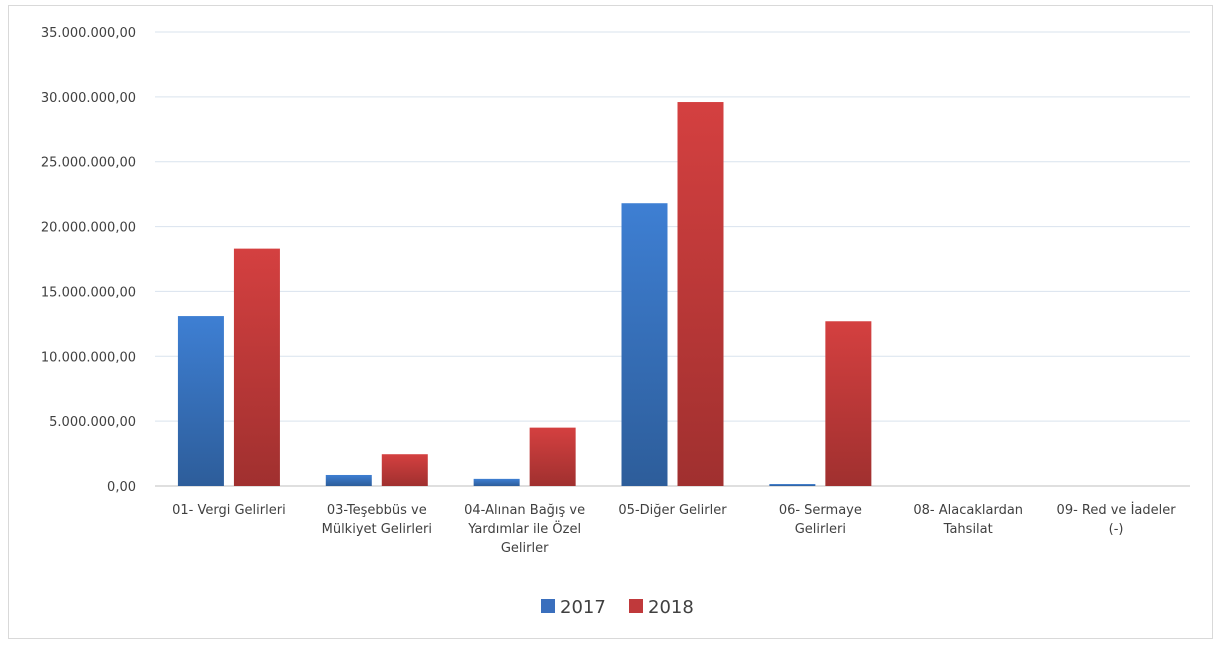 This screenshot has height=646, width=1218. I want to click on legend-item-2017: 2017, so click(573, 607).